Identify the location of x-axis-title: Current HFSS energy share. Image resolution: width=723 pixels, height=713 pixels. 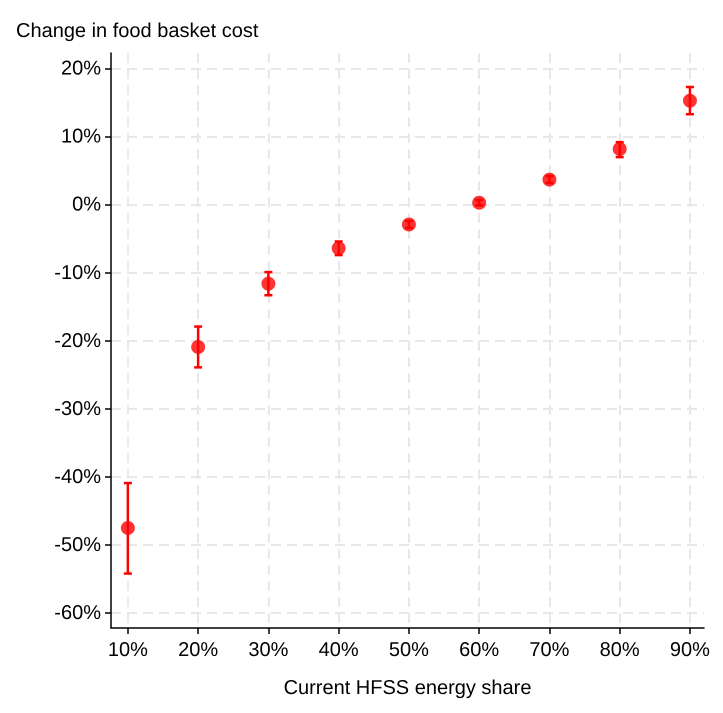
(408, 688).